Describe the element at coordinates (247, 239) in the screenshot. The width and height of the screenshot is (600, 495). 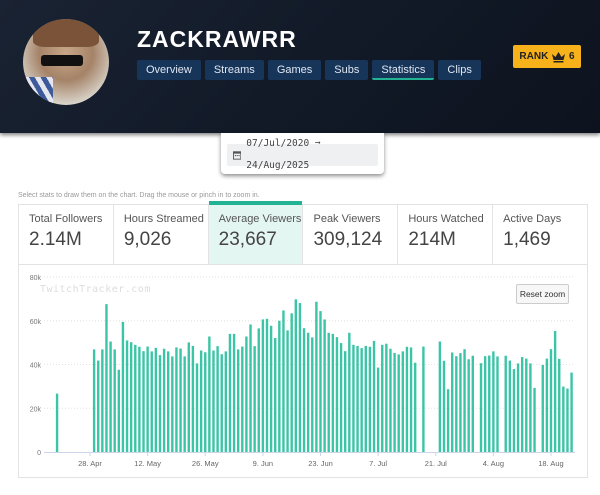
I see `stat-value: 23,667` at that location.